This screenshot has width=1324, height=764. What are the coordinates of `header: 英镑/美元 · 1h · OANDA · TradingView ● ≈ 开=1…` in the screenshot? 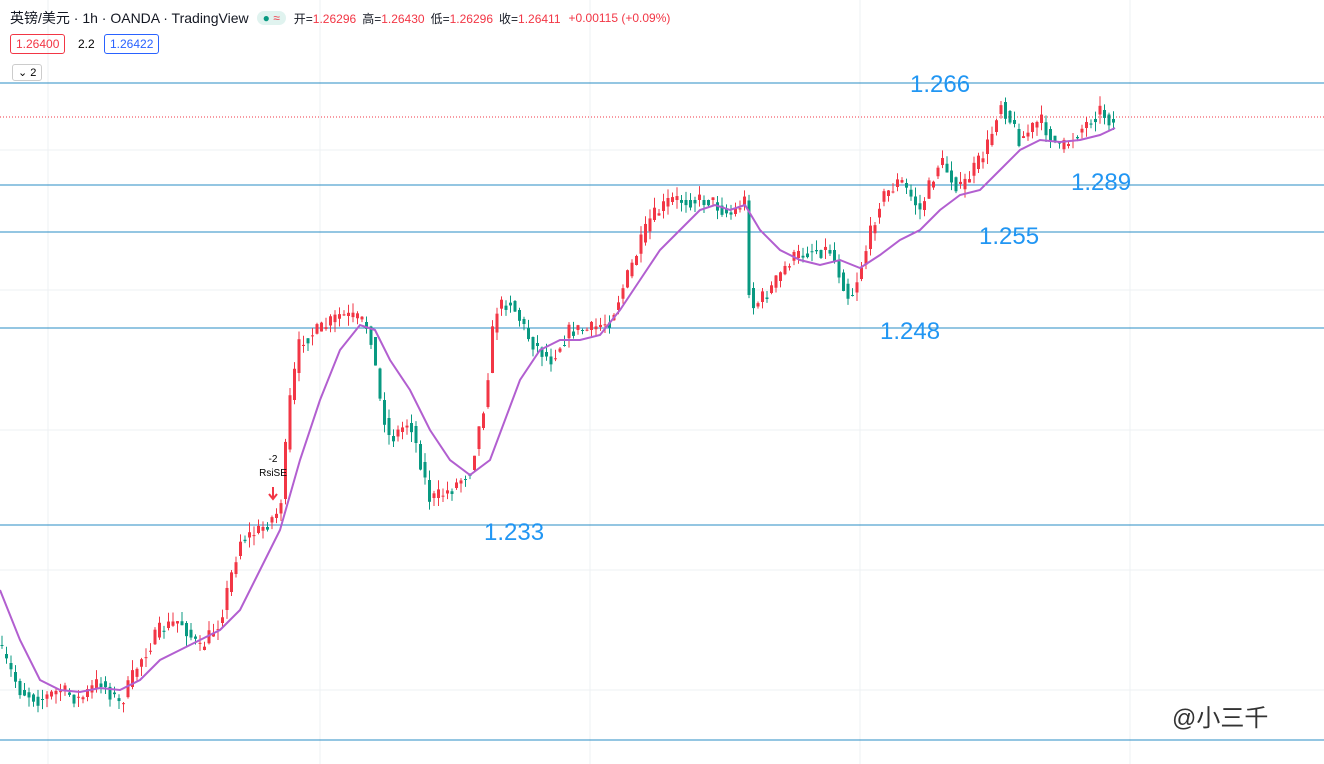 It's located at (340, 18).